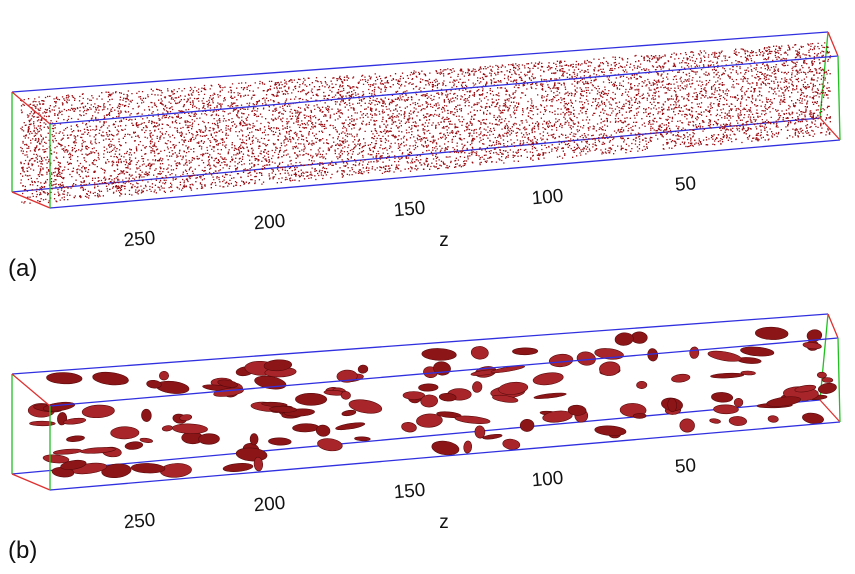 Image resolution: width=855 pixels, height=574 pixels. I want to click on z-tick-label: 200, so click(269, 505).